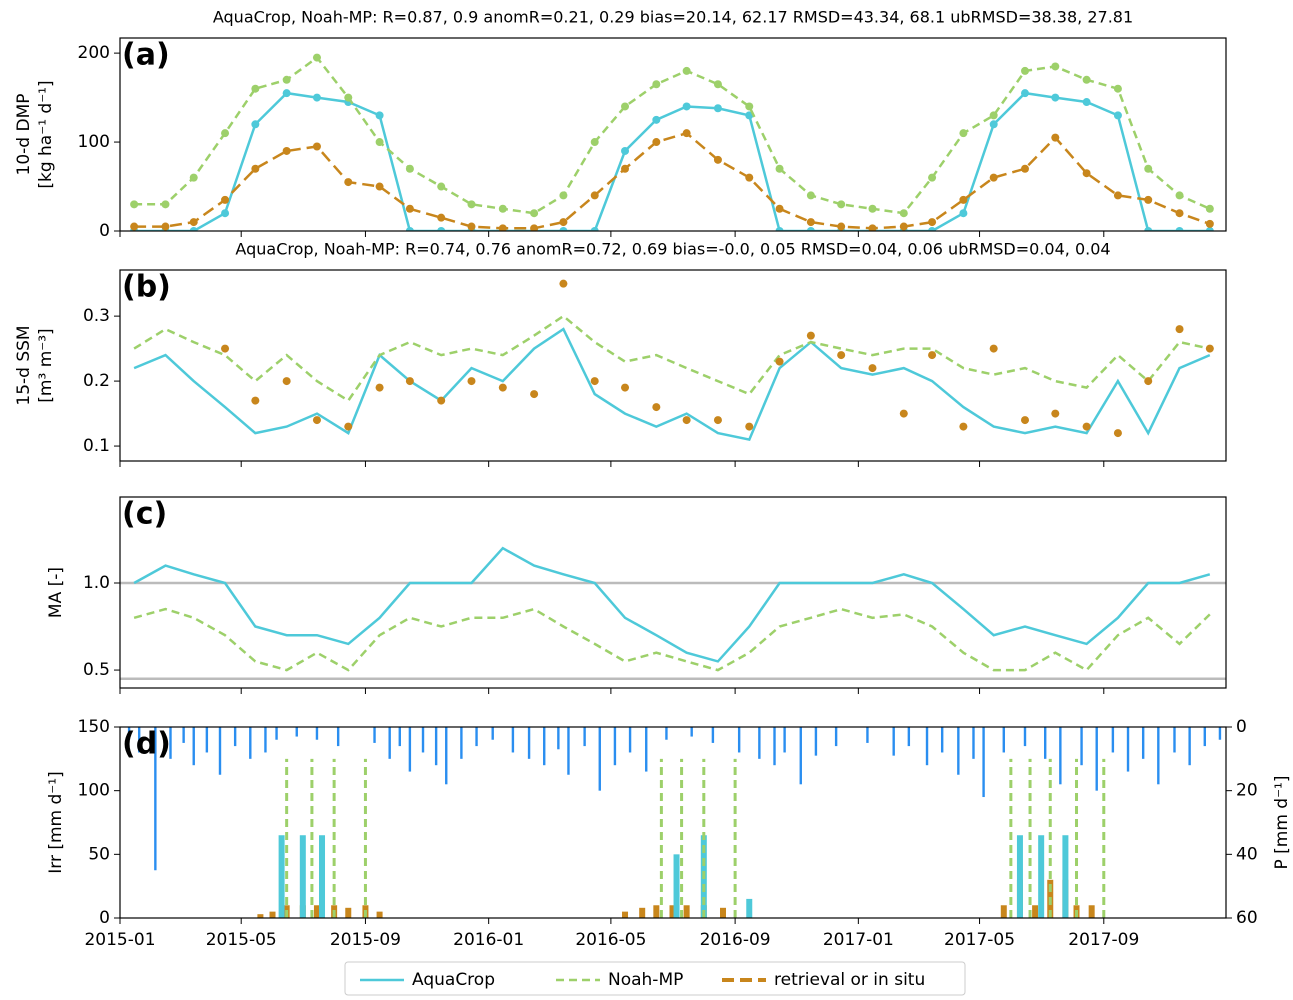 This screenshot has height=1000, width=1293. I want to click on y-tick-label: 1.0, so click(96, 583).